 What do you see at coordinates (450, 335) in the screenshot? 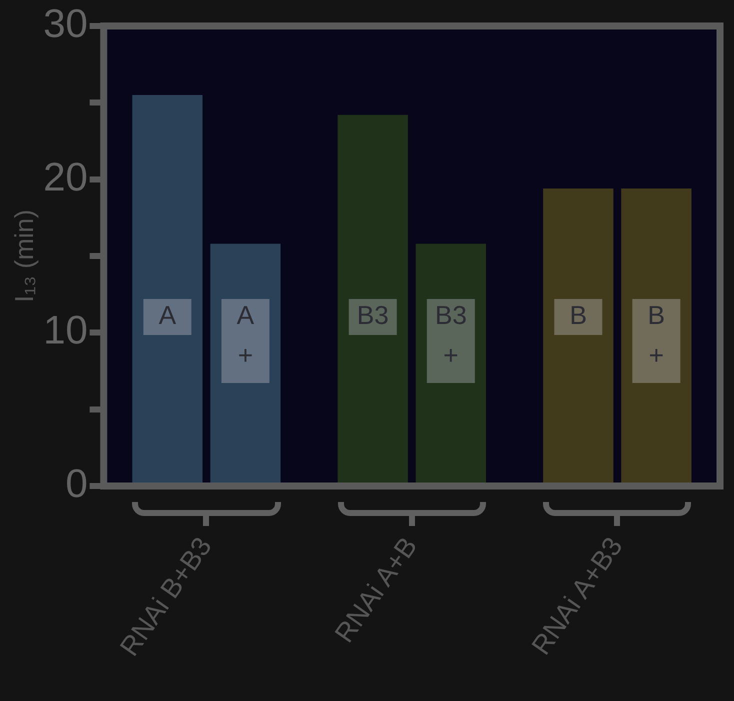
I see `annotation: B3 +` at bounding box center [450, 335].